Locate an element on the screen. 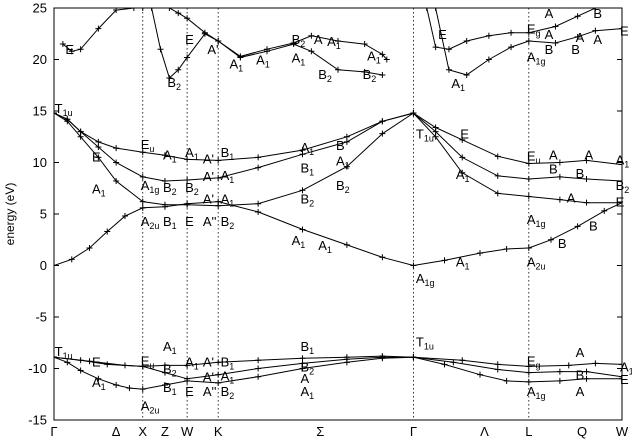 The height and width of the screenshot is (448, 632). y-tick-label: -15 is located at coordinates (37, 420).